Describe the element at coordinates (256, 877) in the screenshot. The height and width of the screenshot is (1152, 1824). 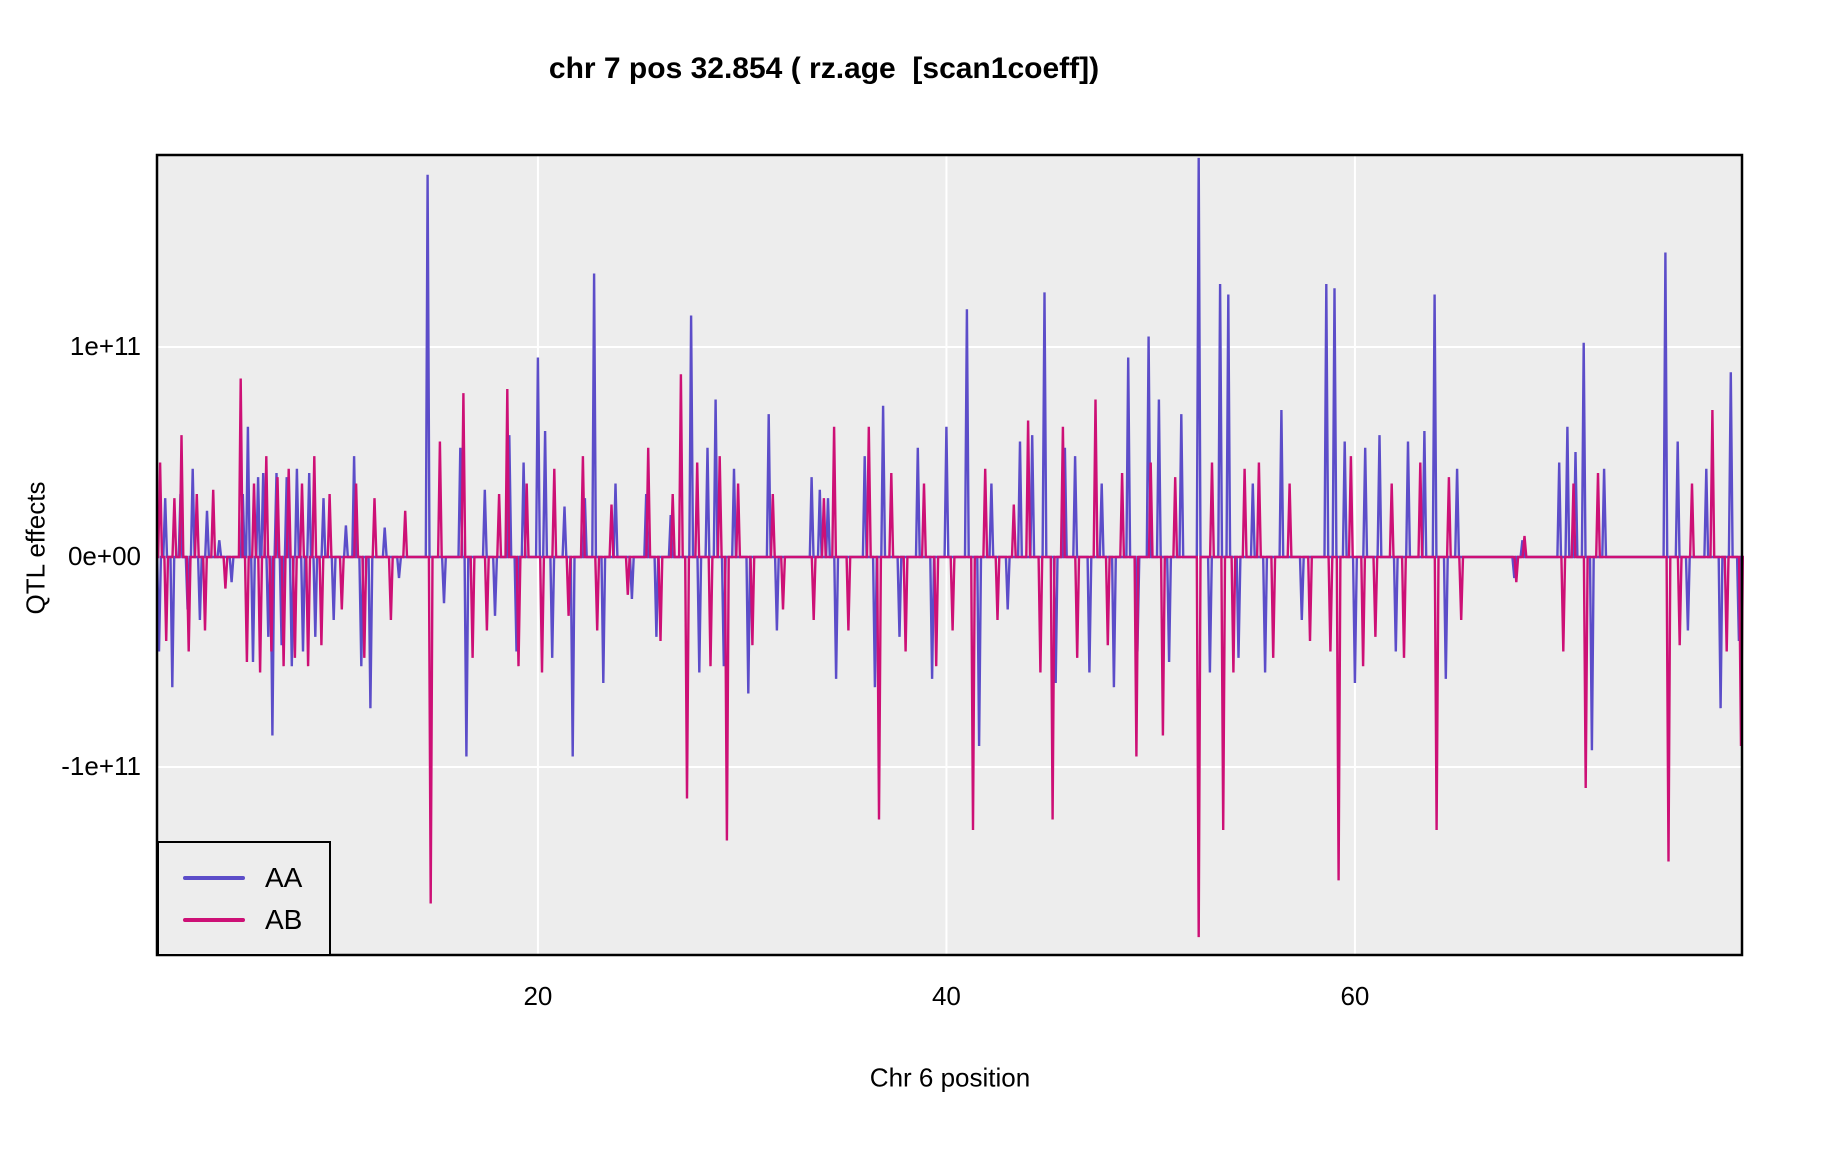
I see `legend-entry: AA` at that location.